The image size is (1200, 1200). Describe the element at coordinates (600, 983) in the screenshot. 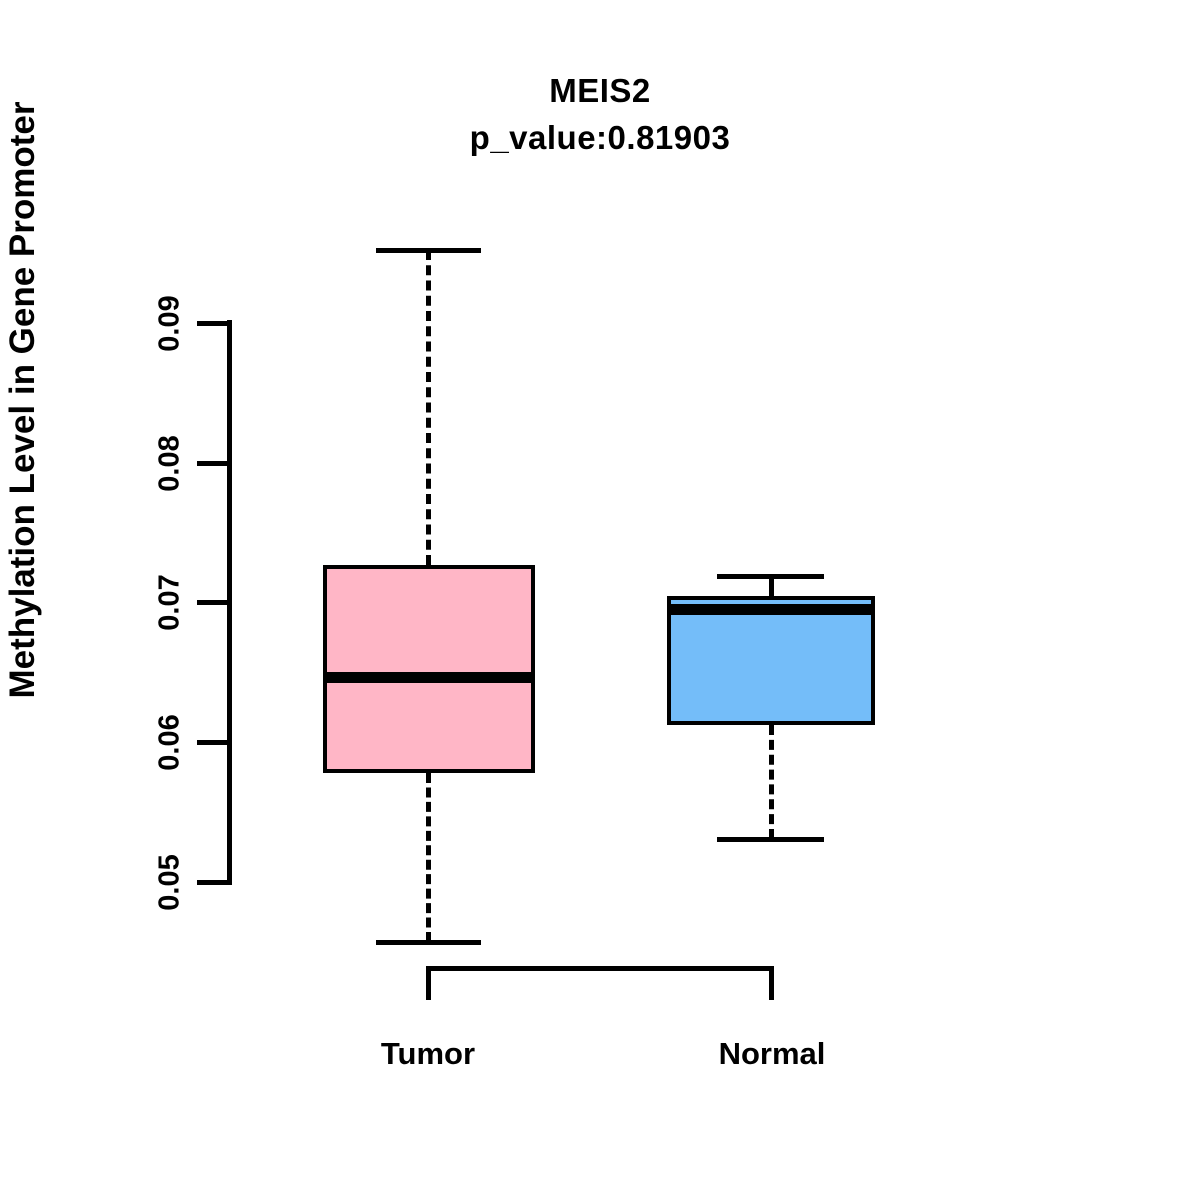

I see `x-axis-bracket` at that location.